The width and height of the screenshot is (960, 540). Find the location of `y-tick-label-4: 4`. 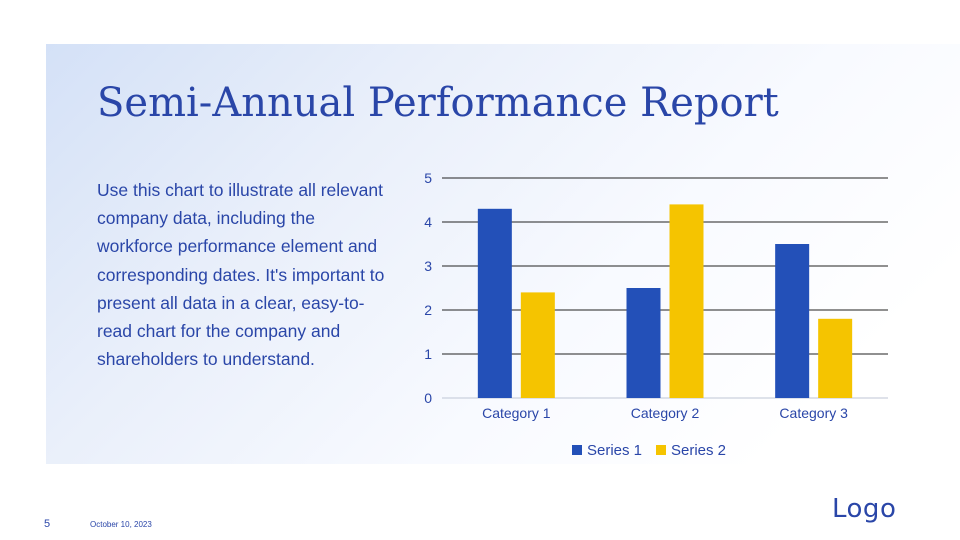

y-tick-label-4: 4 is located at coordinates (428, 222).